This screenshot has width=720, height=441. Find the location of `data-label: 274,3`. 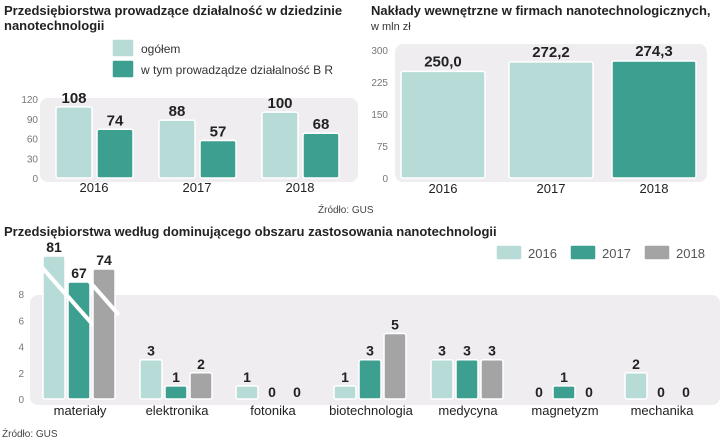

data-label: 274,3 is located at coordinates (654, 51).